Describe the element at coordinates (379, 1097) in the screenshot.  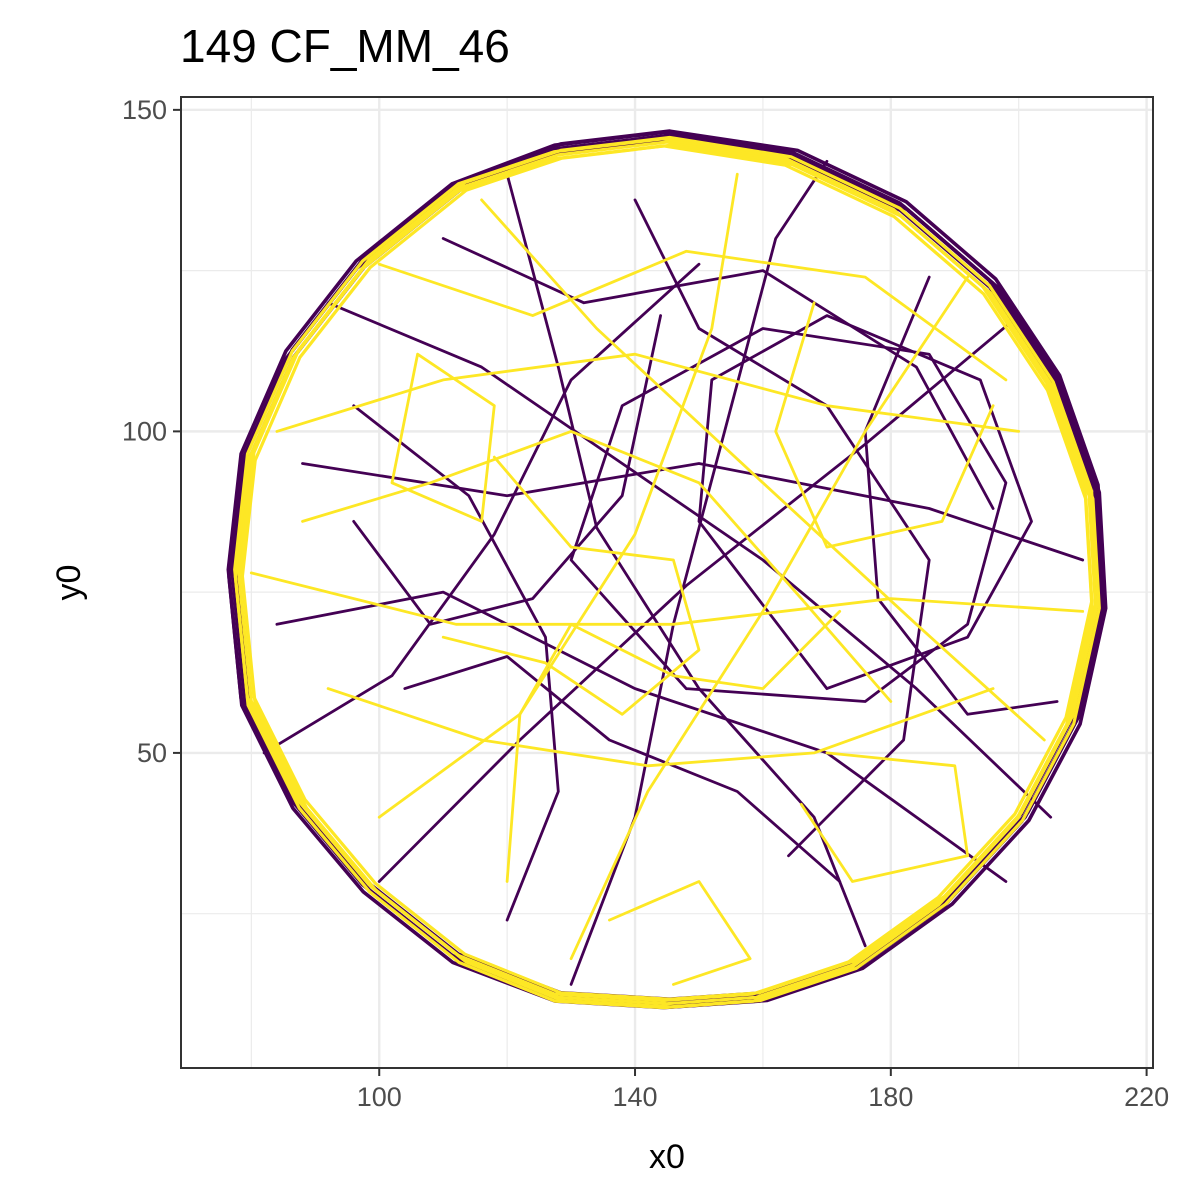
I see `x-tick-label: 100` at that location.